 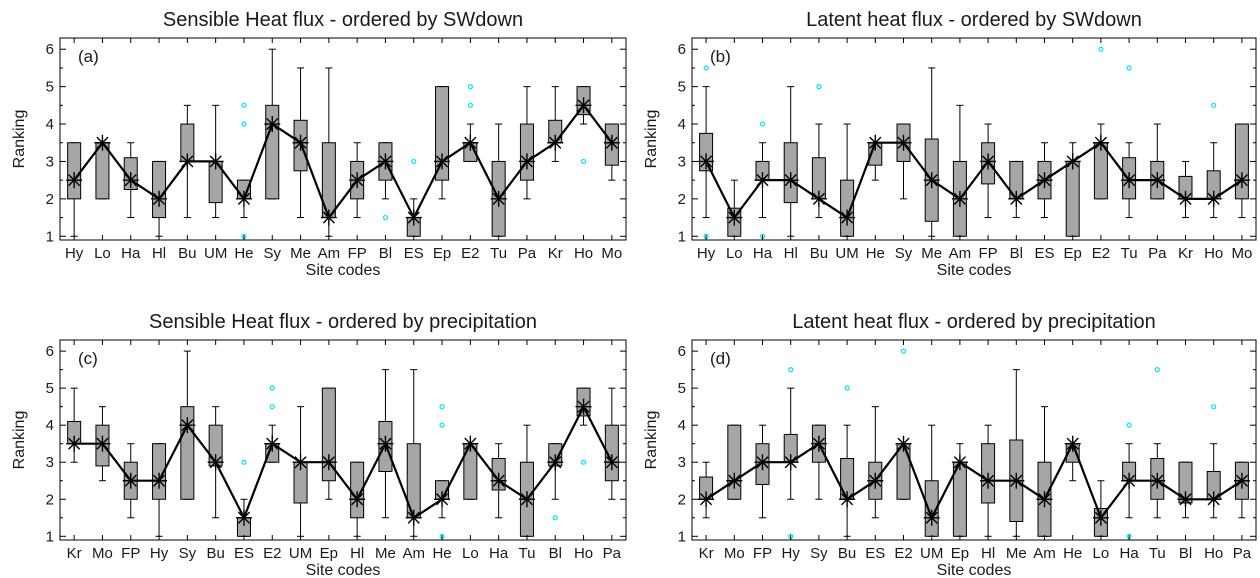 What do you see at coordinates (50, 87) in the screenshot?
I see `y-tick-label: 5` at bounding box center [50, 87].